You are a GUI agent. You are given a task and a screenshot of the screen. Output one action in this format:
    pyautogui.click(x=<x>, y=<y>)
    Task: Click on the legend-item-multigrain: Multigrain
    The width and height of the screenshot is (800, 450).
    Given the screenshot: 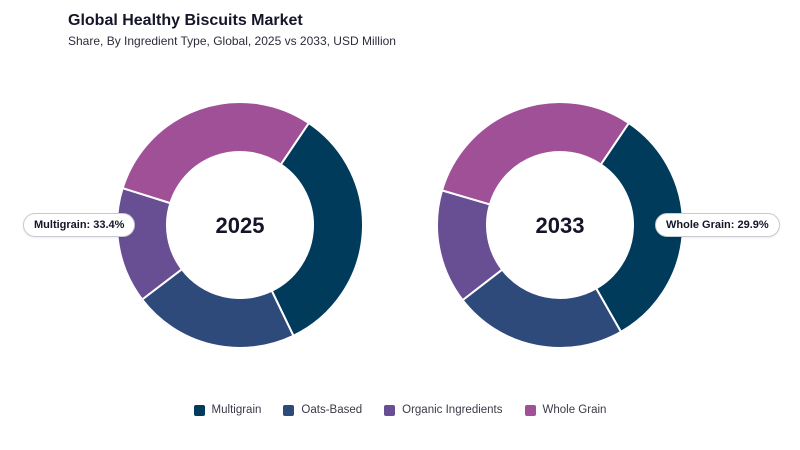 What is the action you would take?
    pyautogui.click(x=227, y=410)
    